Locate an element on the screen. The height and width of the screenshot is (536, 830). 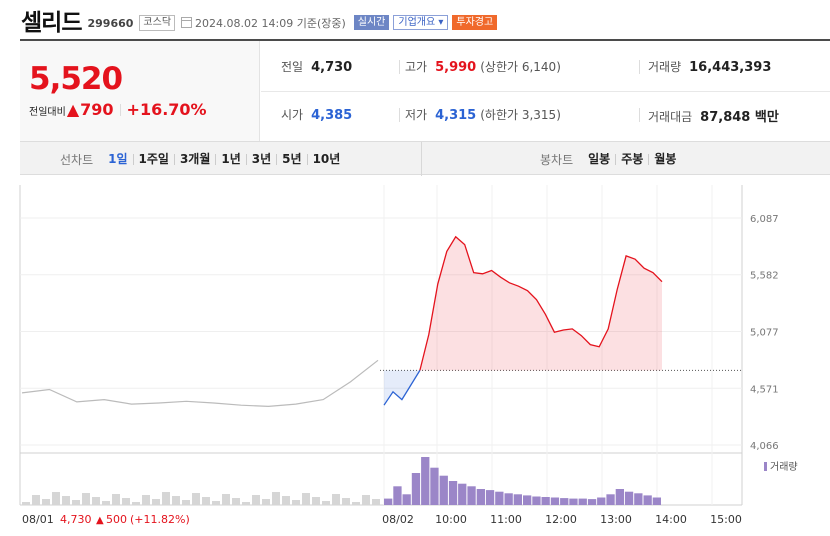
low-cell: 저가 4,315 (하한가 3,315) is located at coordinates (483, 114).